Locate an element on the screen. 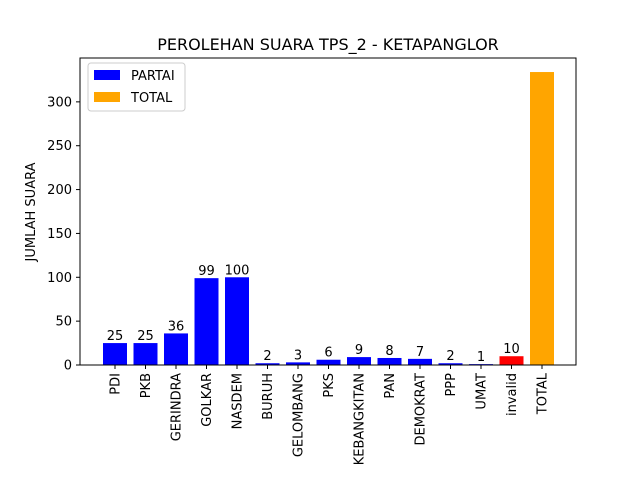 The width and height of the screenshot is (640, 480). data-label-gelombang: 3 is located at coordinates (298, 355).